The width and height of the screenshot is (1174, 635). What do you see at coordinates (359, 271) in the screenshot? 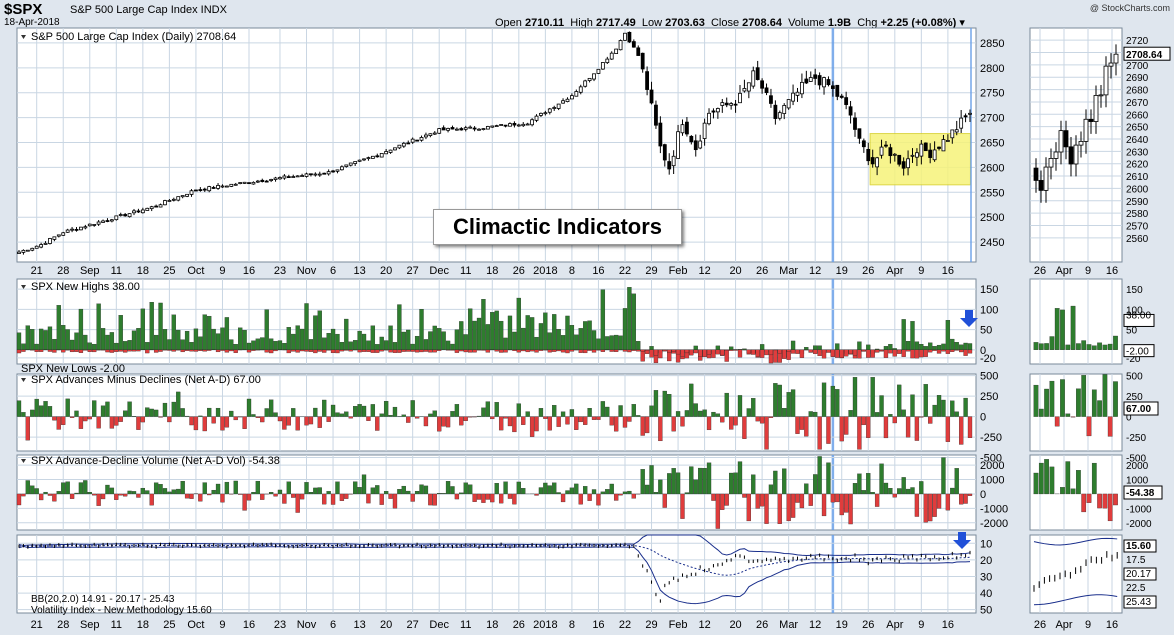
I see `x-tick-label: 13` at bounding box center [359, 271].